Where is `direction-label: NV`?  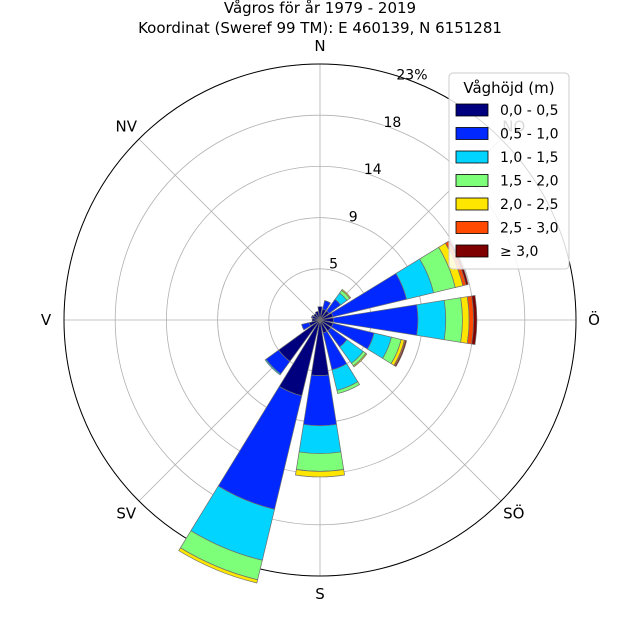
direction-label: NV is located at coordinates (127, 126).